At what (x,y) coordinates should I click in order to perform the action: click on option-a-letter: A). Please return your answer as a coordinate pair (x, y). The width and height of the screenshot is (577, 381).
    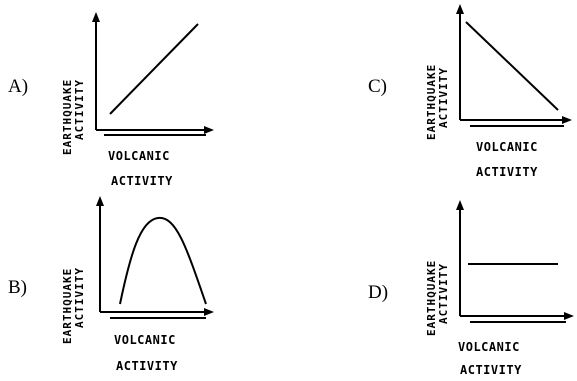
    Looking at the image, I should click on (18, 86).